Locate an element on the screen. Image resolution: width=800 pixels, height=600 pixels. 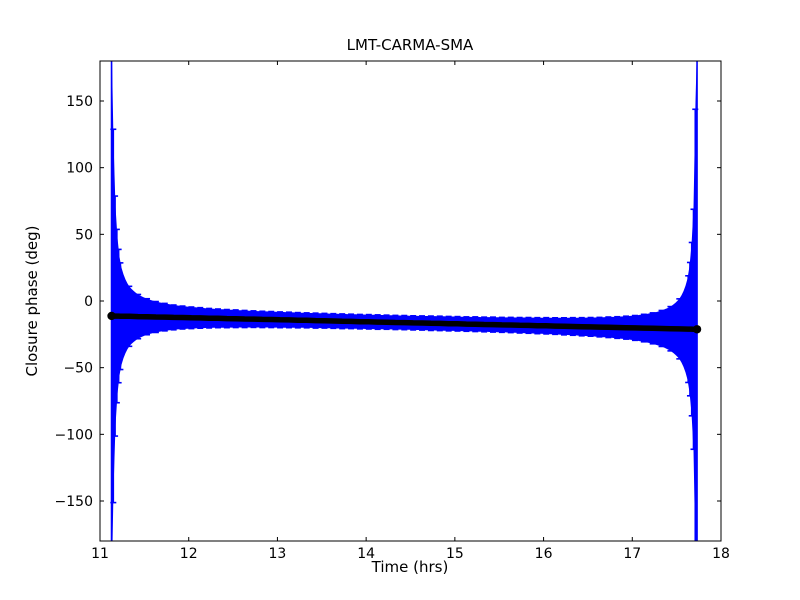
phase-point-last is located at coordinates (697, 329).